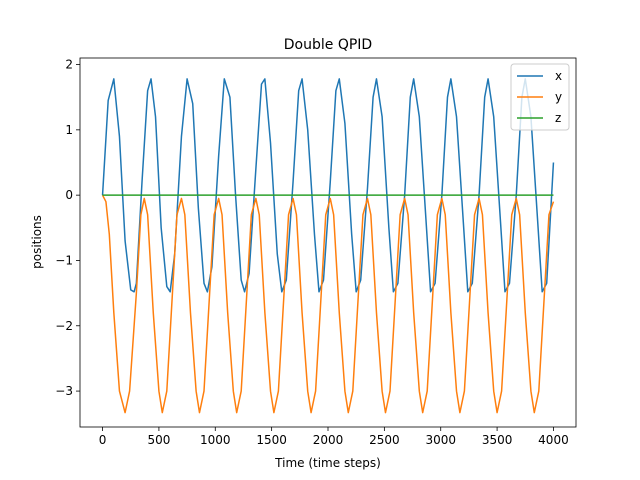 The height and width of the screenshot is (480, 640). Describe the element at coordinates (69, 195) in the screenshot. I see `y-tick-label: 0` at that location.